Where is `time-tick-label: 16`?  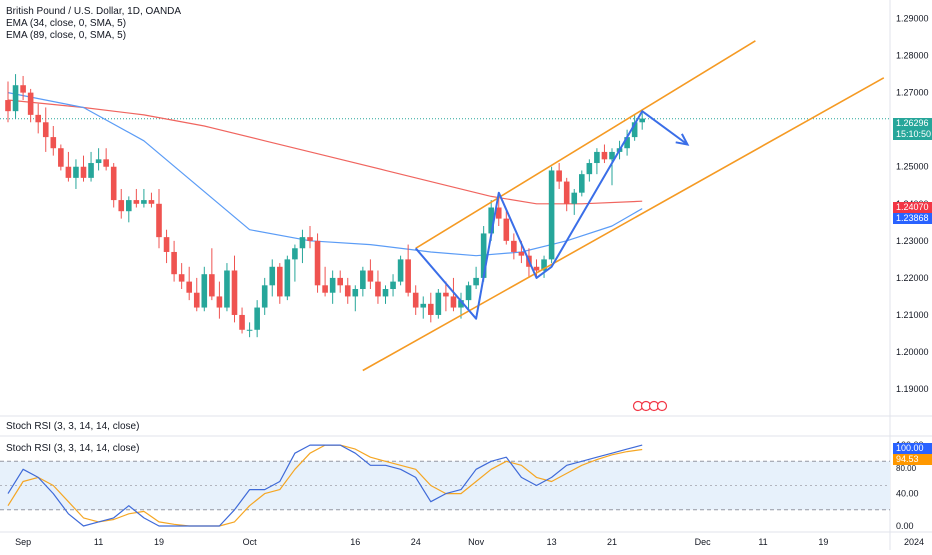 time-tick-label: 16 is located at coordinates (355, 542).